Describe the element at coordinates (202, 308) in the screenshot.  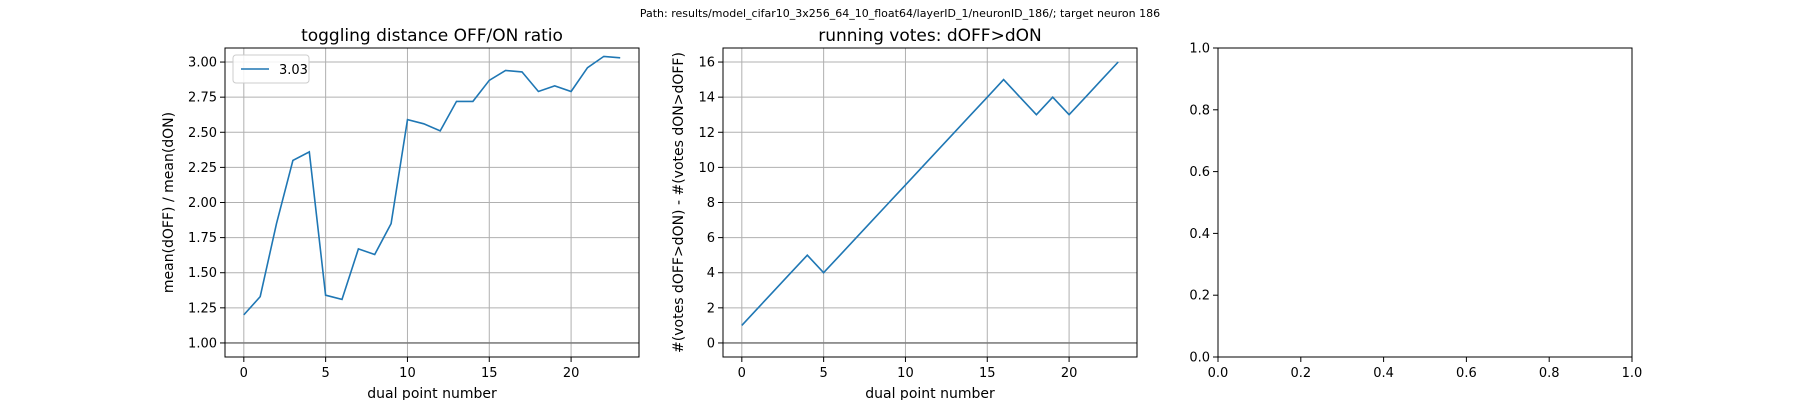
I see `y-tick-label-1: 1.25` at that location.